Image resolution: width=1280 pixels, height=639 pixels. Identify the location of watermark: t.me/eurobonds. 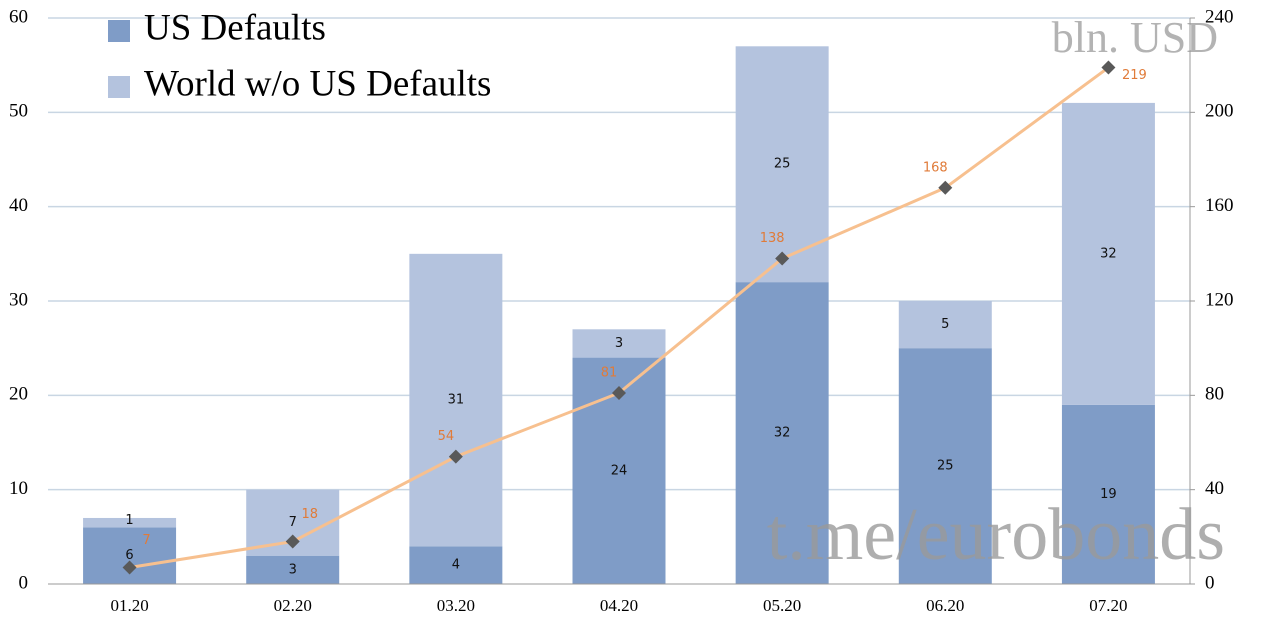
(996, 535).